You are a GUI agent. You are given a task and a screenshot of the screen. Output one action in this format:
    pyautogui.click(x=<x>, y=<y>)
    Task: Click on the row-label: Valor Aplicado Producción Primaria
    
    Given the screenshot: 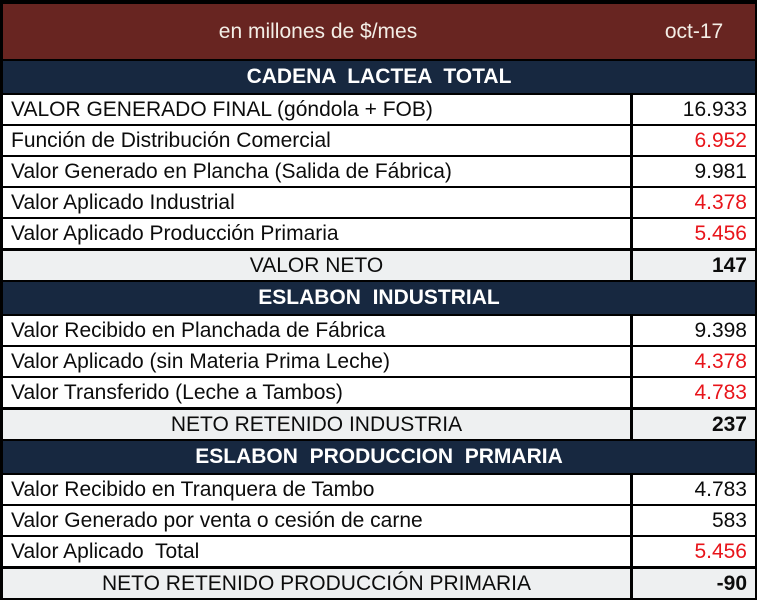 What is the action you would take?
    pyautogui.click(x=318, y=233)
    